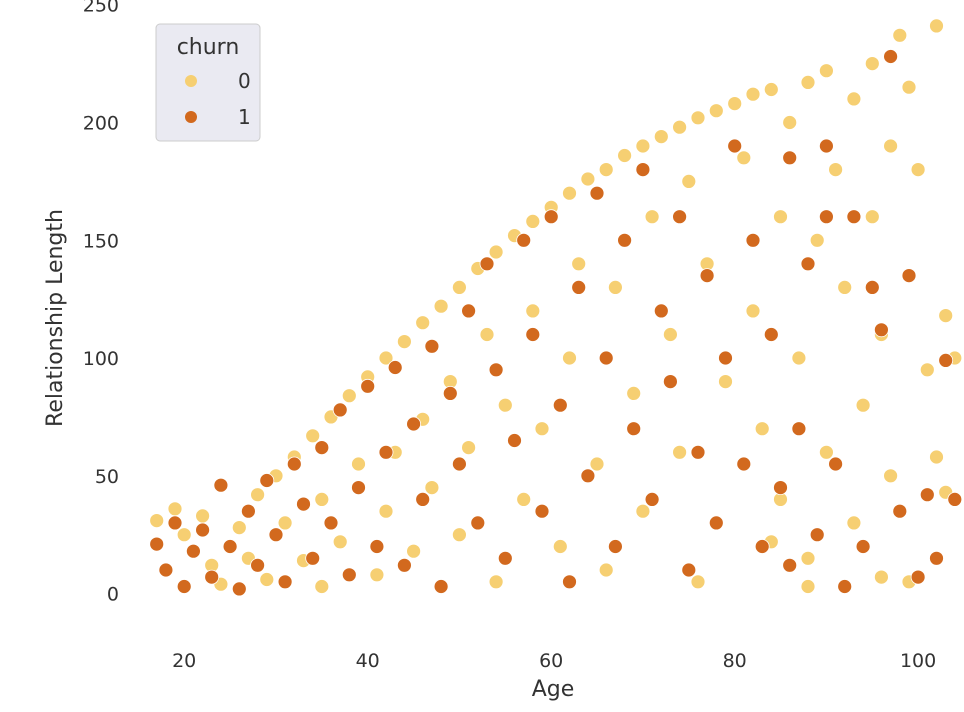 This screenshot has height=712, width=964. I want to click on x-tick-label: 40, so click(368, 661).